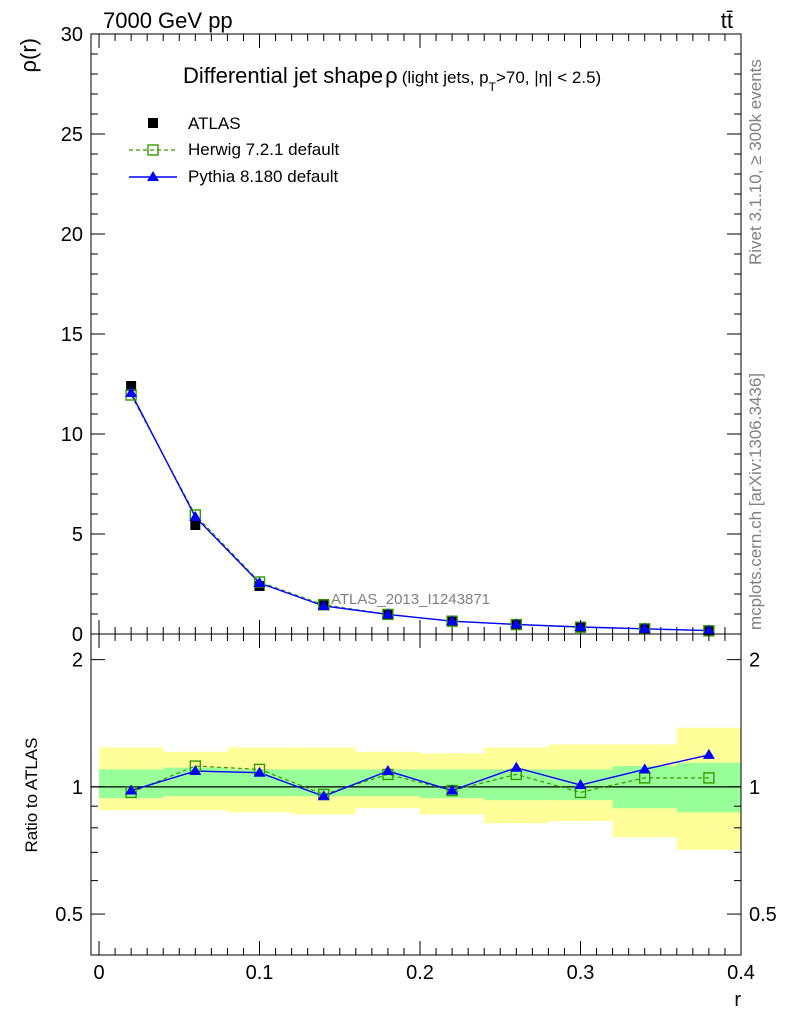 The image size is (786, 1024). What do you see at coordinates (493, 87) in the screenshot?
I see `chart-title-sub-T: T` at bounding box center [493, 87].